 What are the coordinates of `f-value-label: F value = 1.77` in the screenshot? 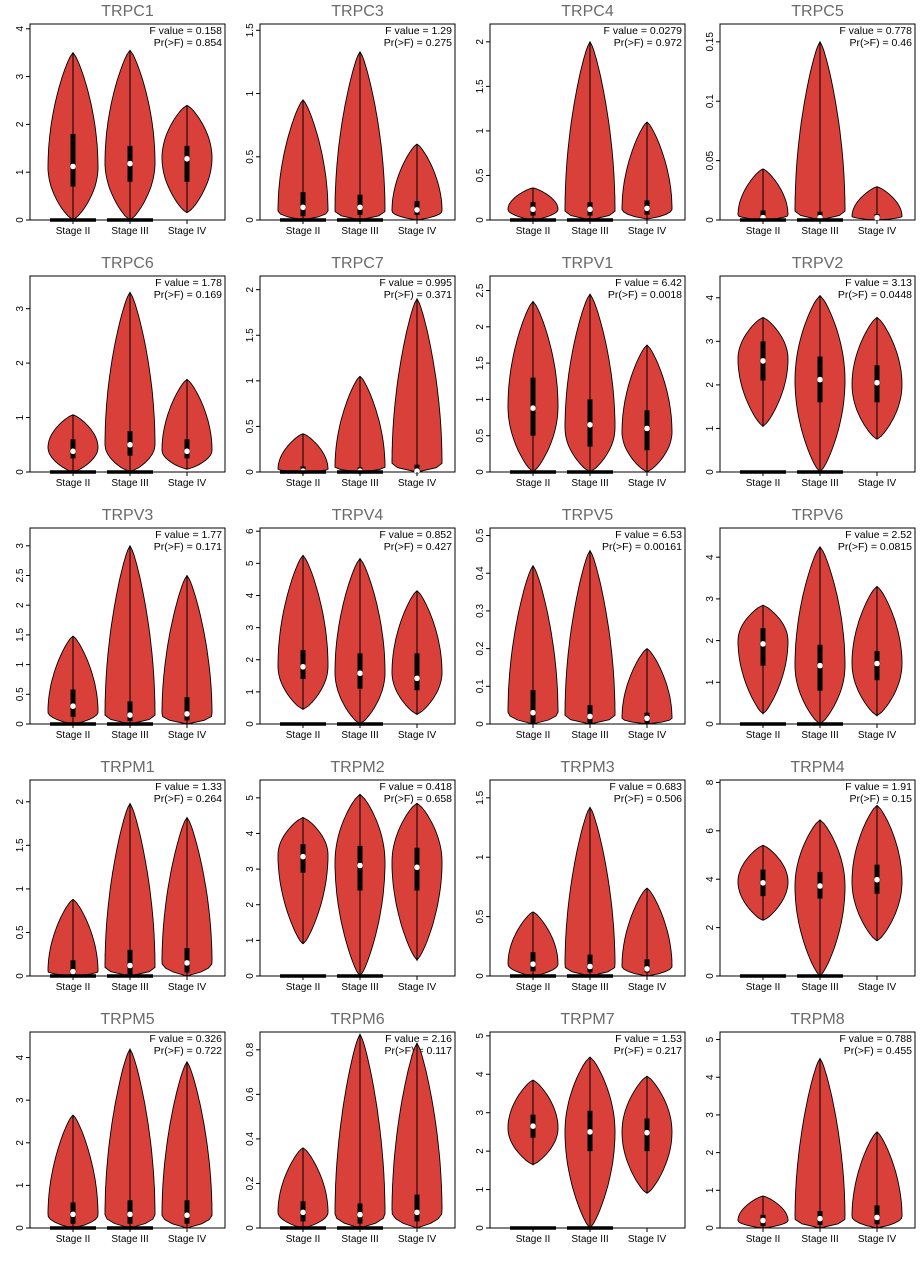 It's located at (188, 535).